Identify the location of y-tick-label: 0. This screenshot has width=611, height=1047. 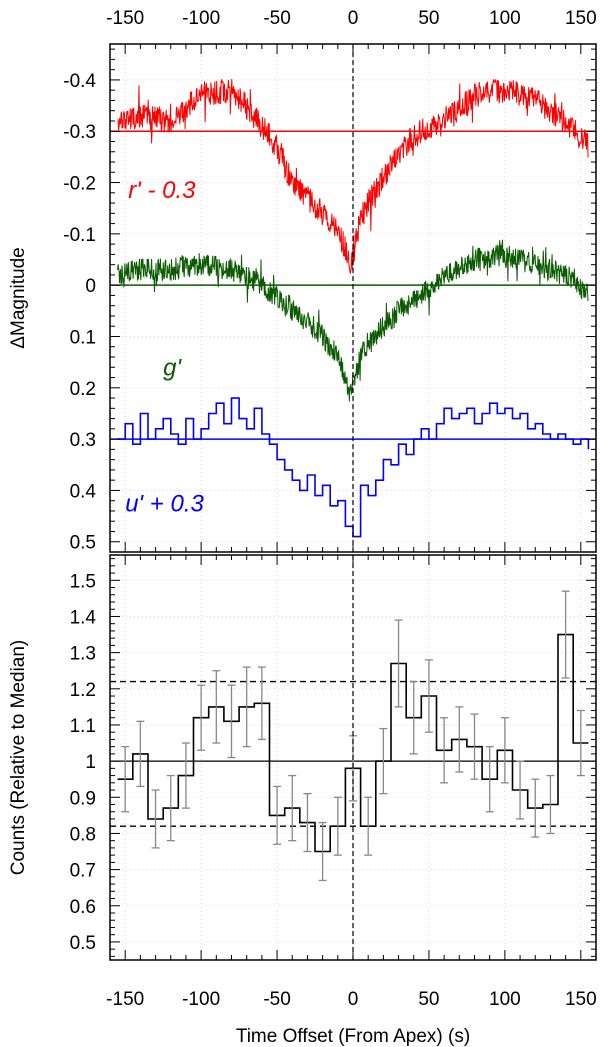
(90, 286).